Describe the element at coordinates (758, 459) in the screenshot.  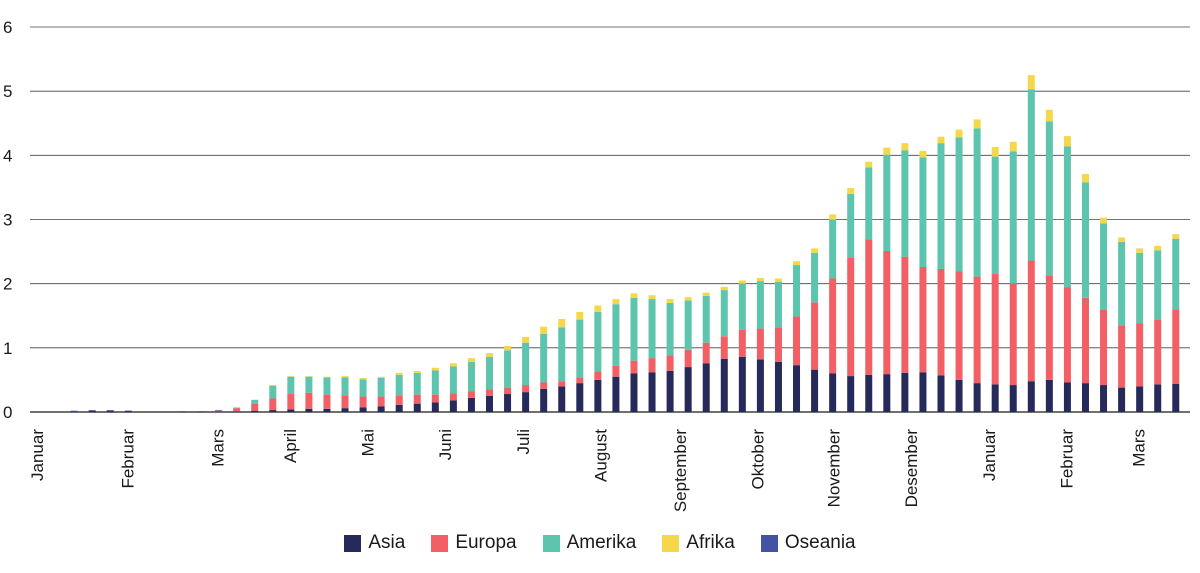
I see `x-tick-label: Oktober` at that location.